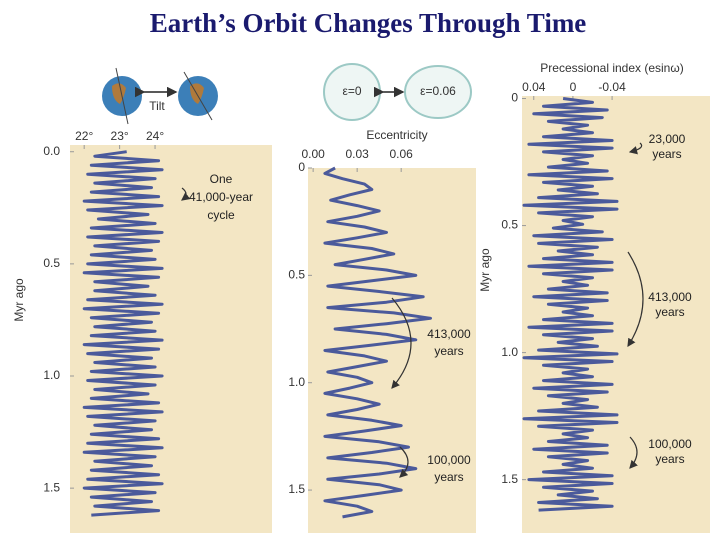 This screenshot has width=720, height=540. Describe the element at coordinates (534, 87) in the screenshot. I see `x-tick-label: 0.04` at that location.